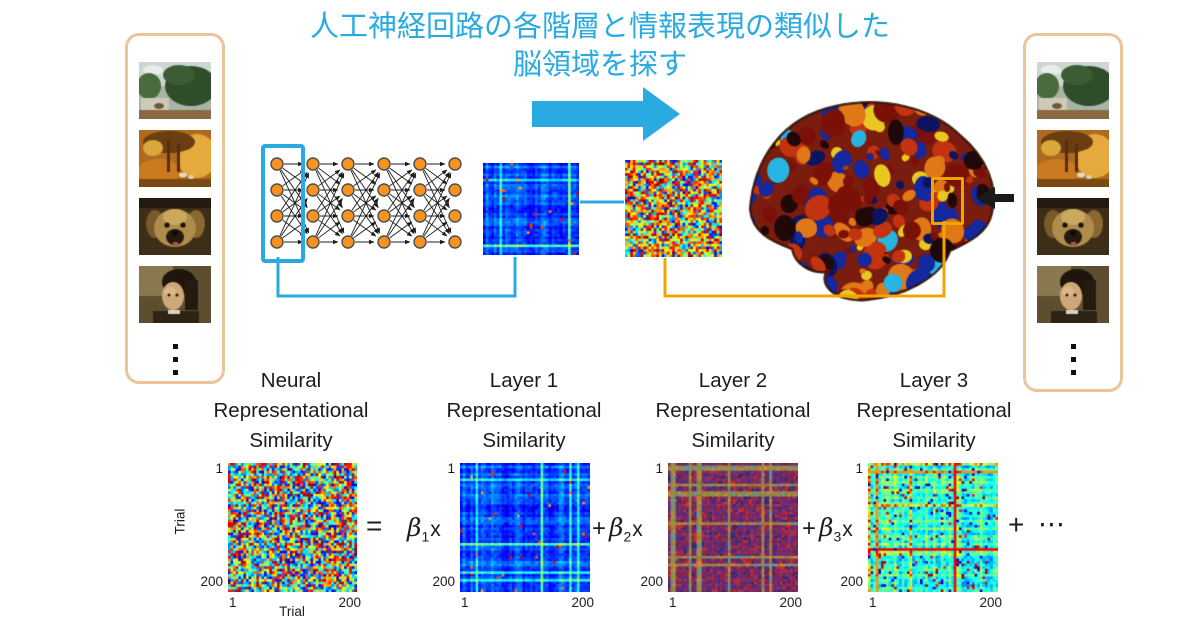 This screenshot has width=1200, height=630. I want to click on neural-rdm-matrix, so click(292, 527).